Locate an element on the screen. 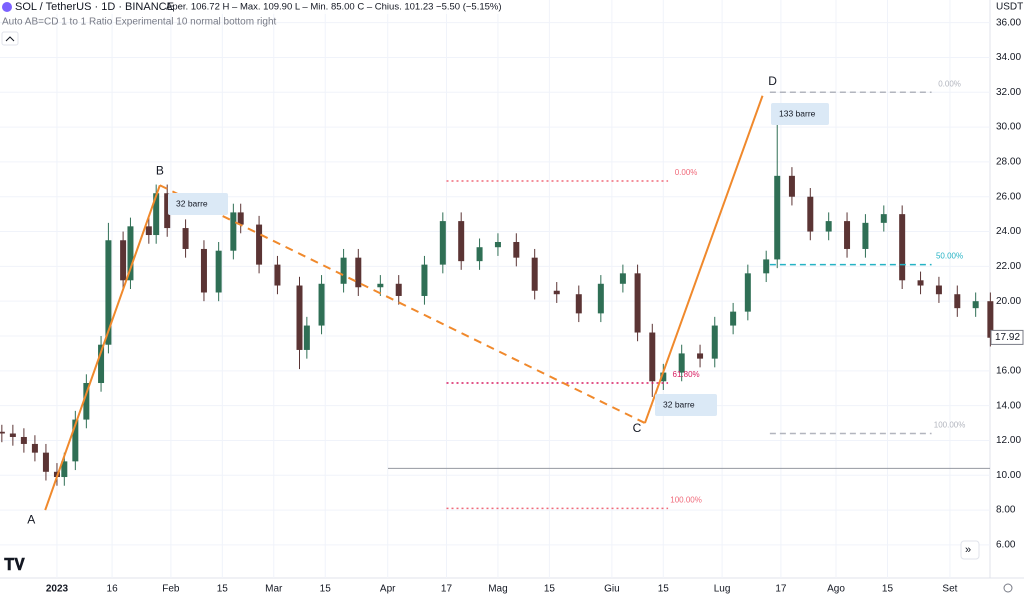  bar-count-label: 133 barre is located at coordinates (797, 113).